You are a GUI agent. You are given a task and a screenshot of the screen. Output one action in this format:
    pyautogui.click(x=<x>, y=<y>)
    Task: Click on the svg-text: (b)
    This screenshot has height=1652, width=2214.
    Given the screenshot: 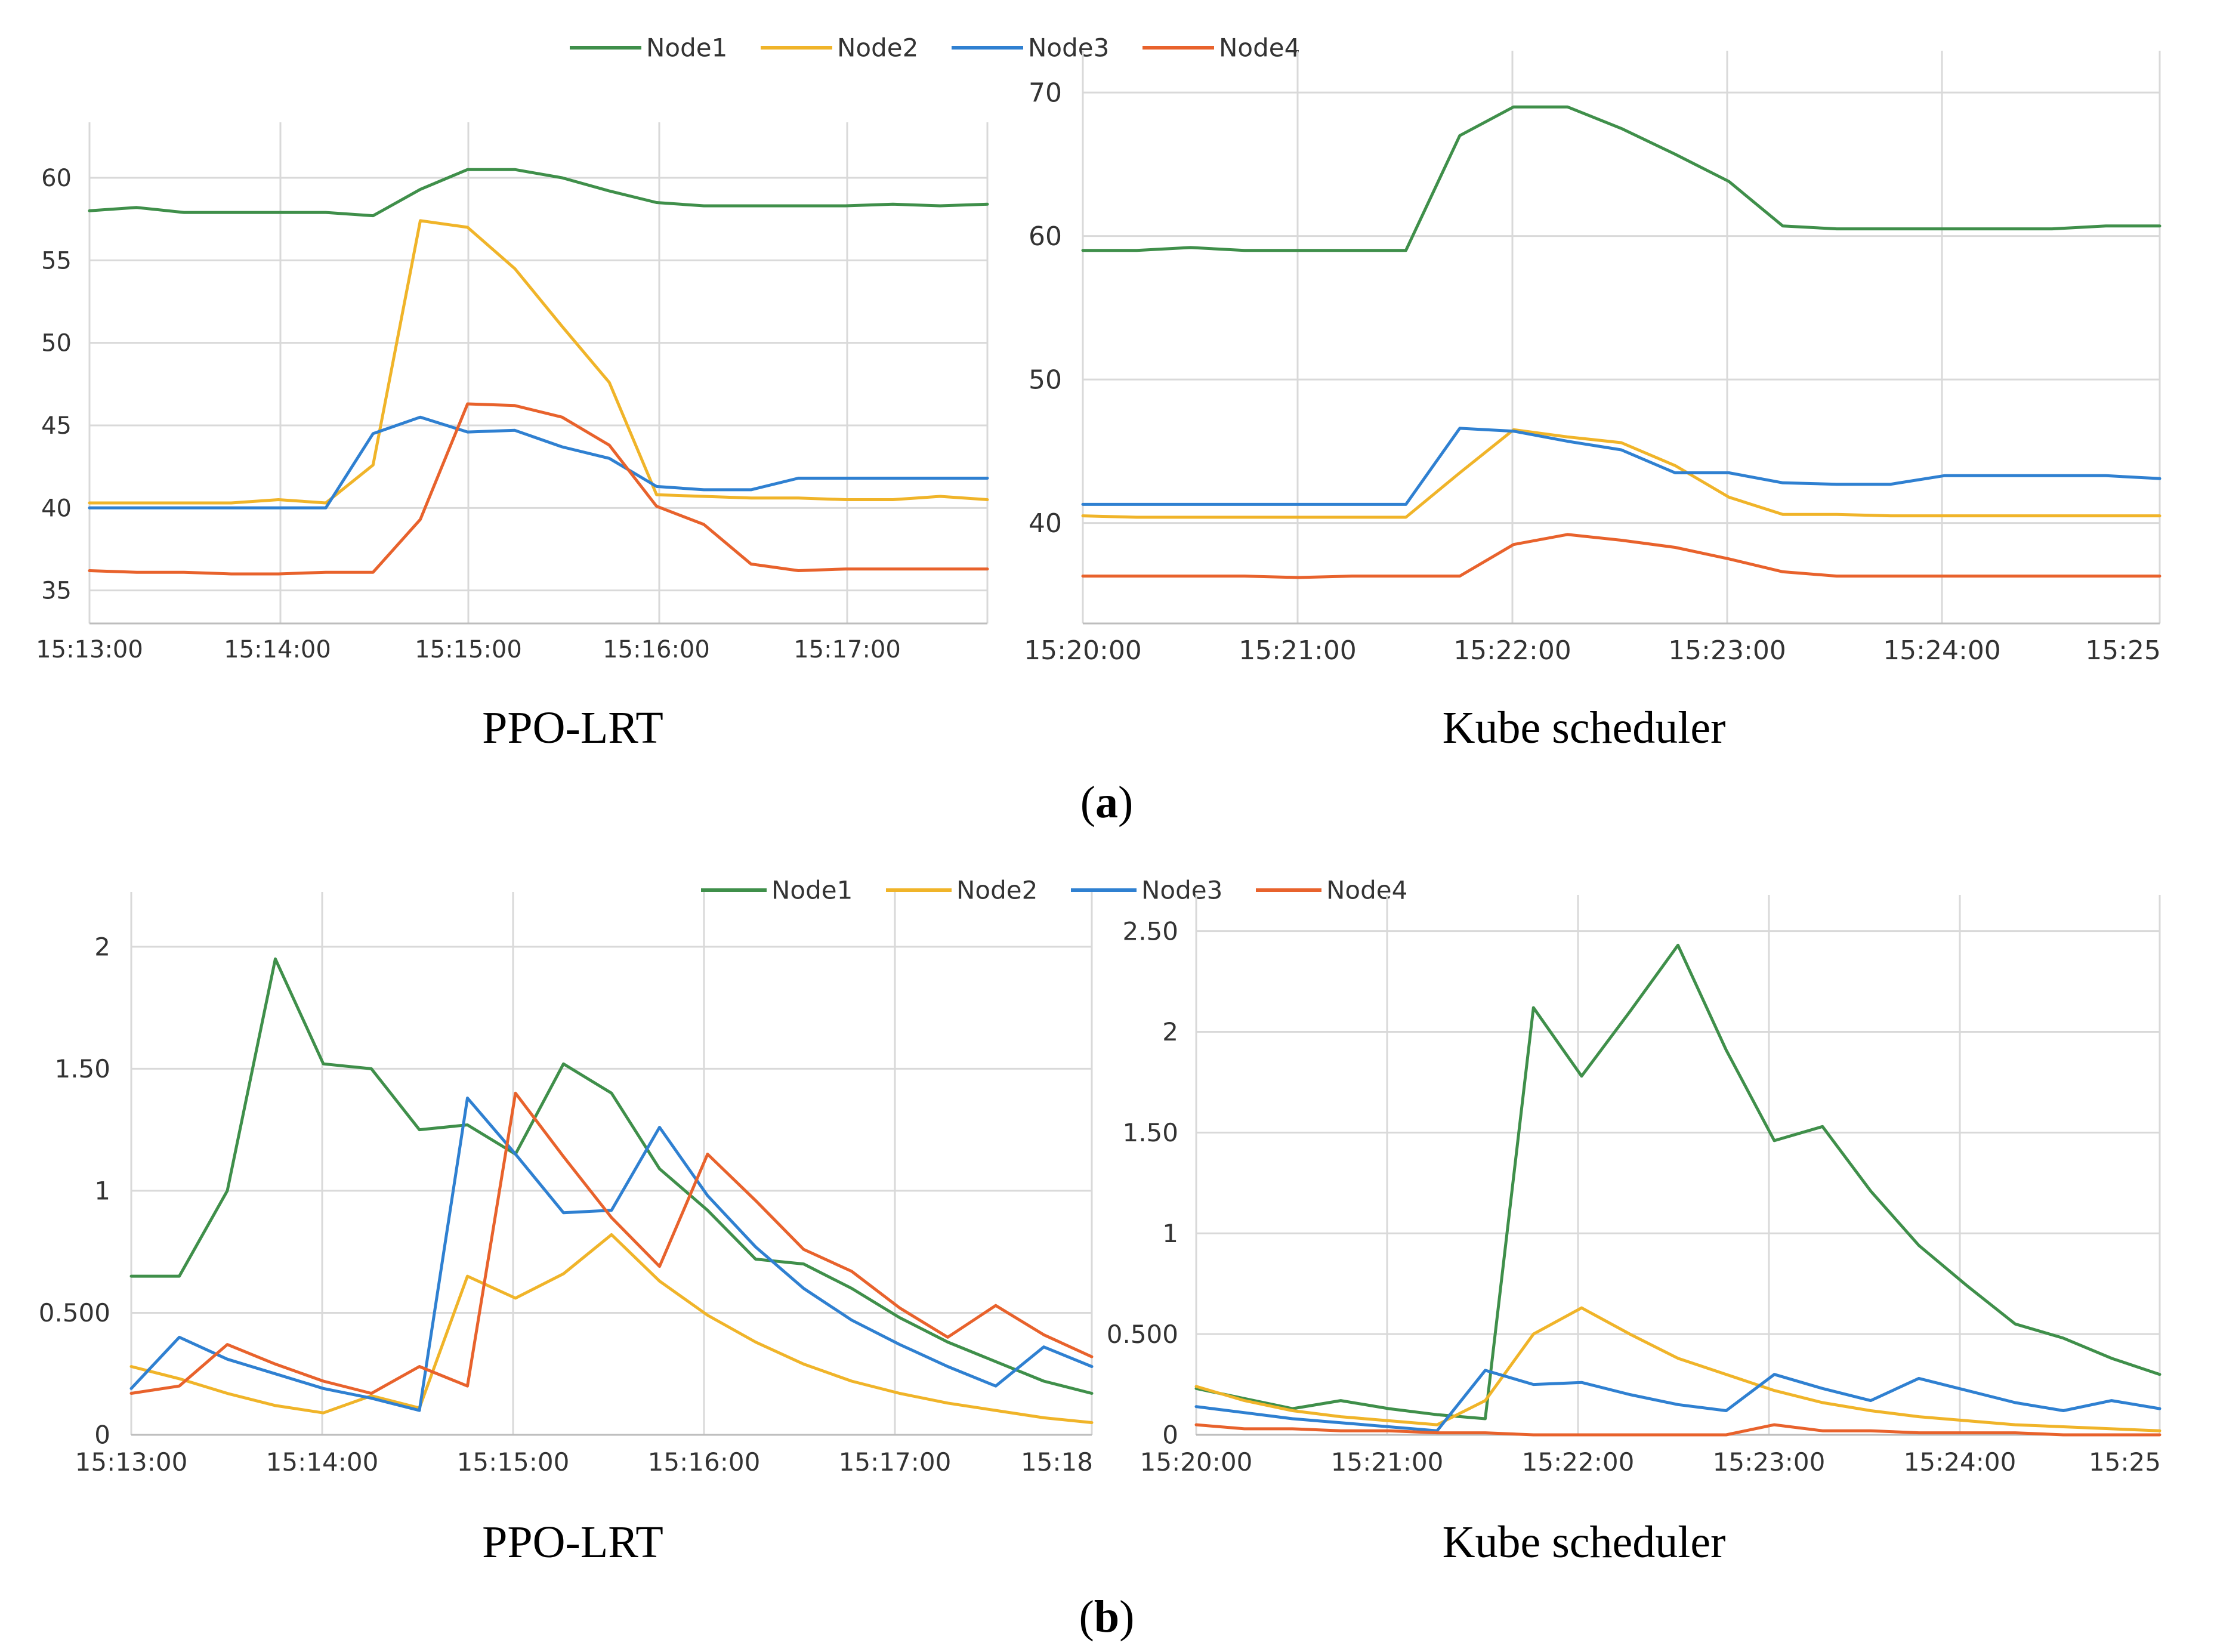 What is the action you would take?
    pyautogui.click(x=1107, y=1617)
    